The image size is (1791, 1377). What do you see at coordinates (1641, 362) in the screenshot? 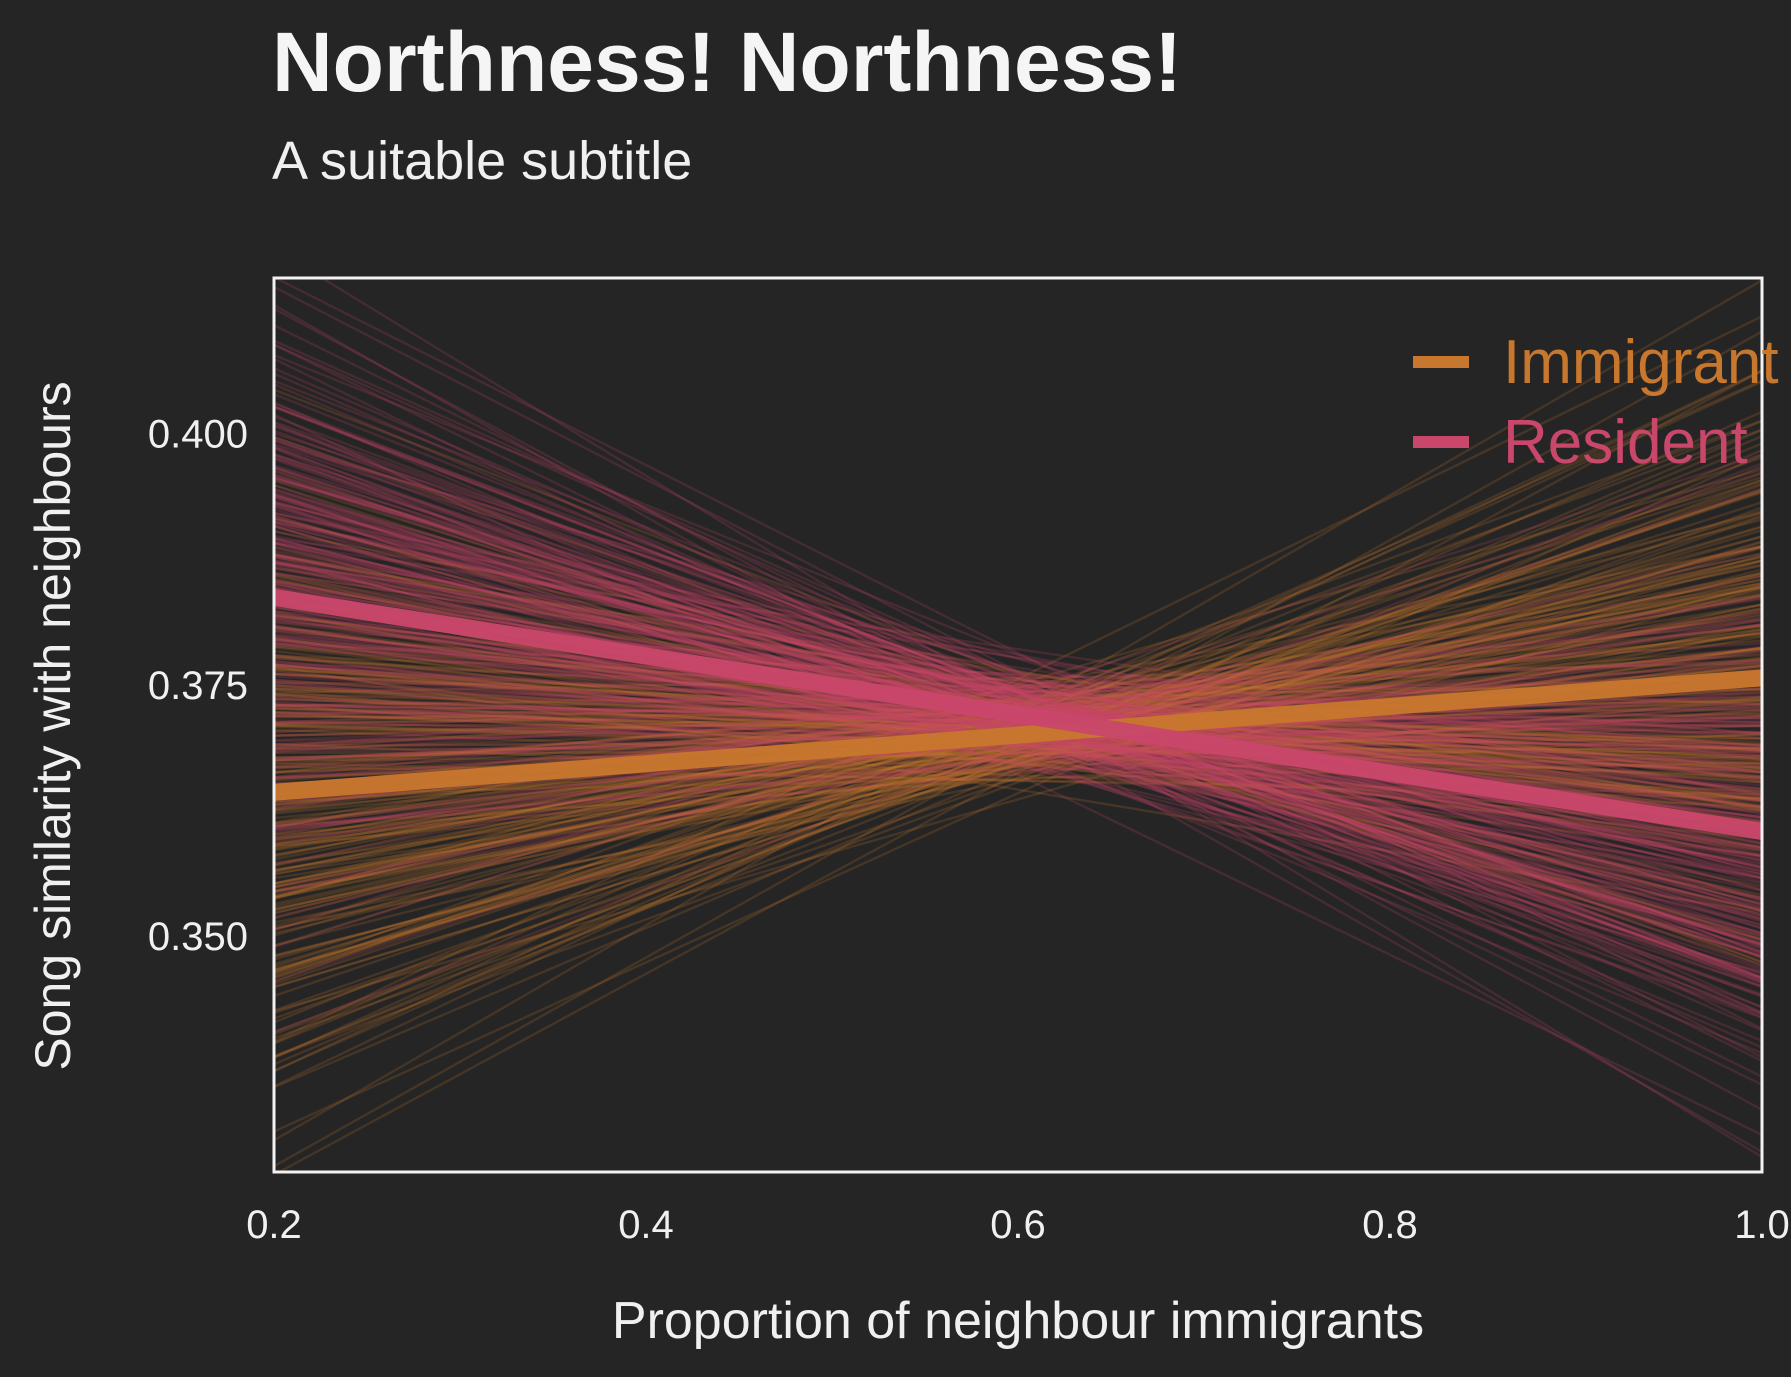
I see `immigrant-legend-label: Immigrant` at bounding box center [1641, 362].